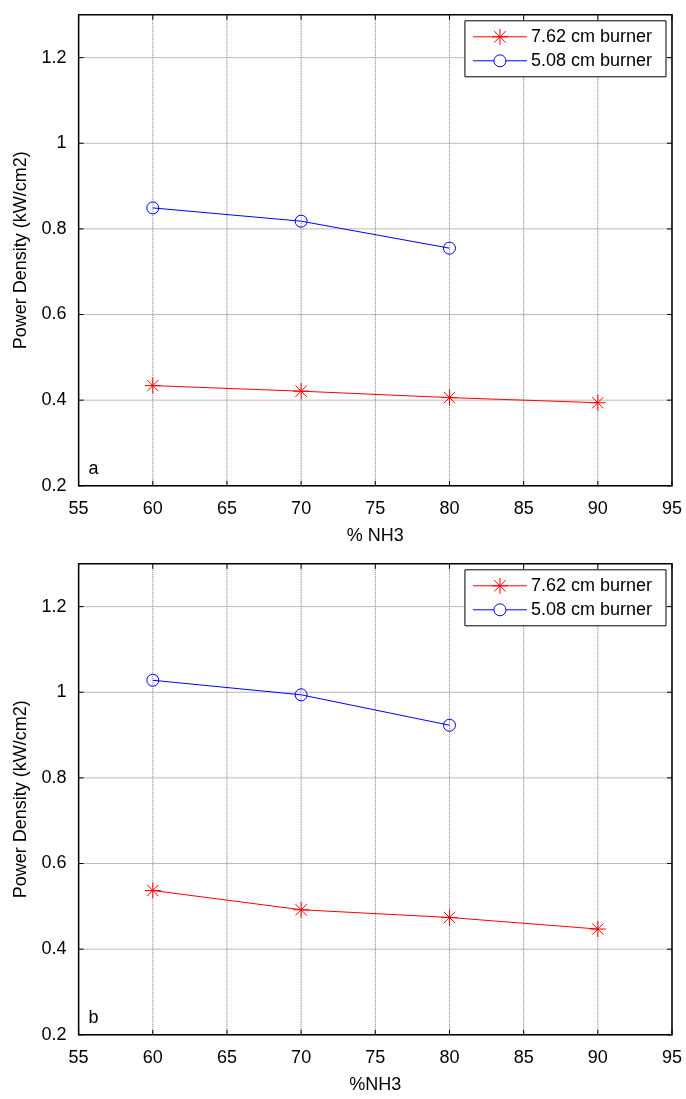 This screenshot has width=686, height=1099. Describe the element at coordinates (375, 535) in the screenshot. I see `x-axis-title: % NH3` at that location.